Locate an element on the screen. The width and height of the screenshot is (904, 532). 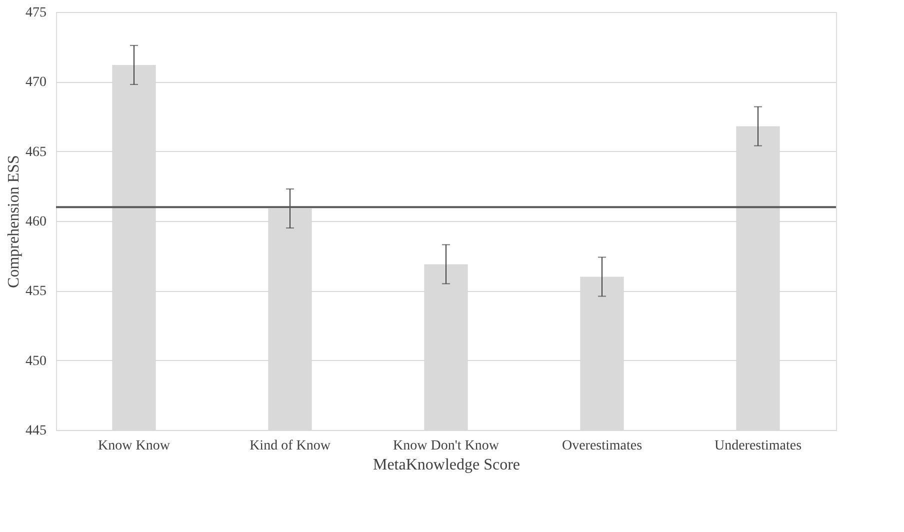
x-tick-label: Know Know is located at coordinates (134, 446).